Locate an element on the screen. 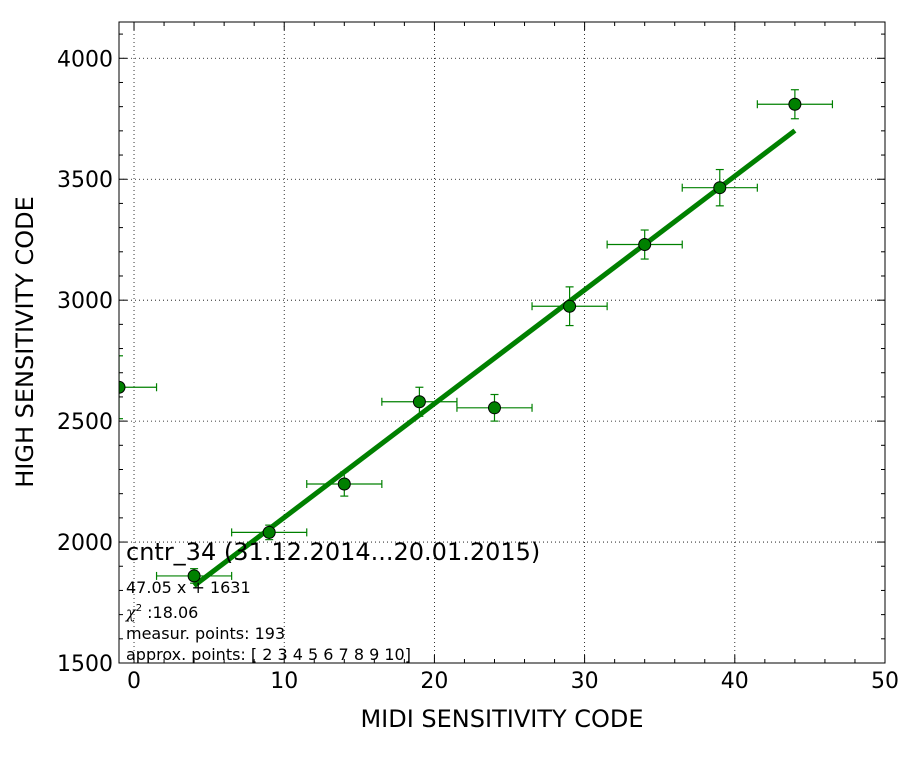 This screenshot has height=762, width=912. x-tick-label: 20 is located at coordinates (434, 681).